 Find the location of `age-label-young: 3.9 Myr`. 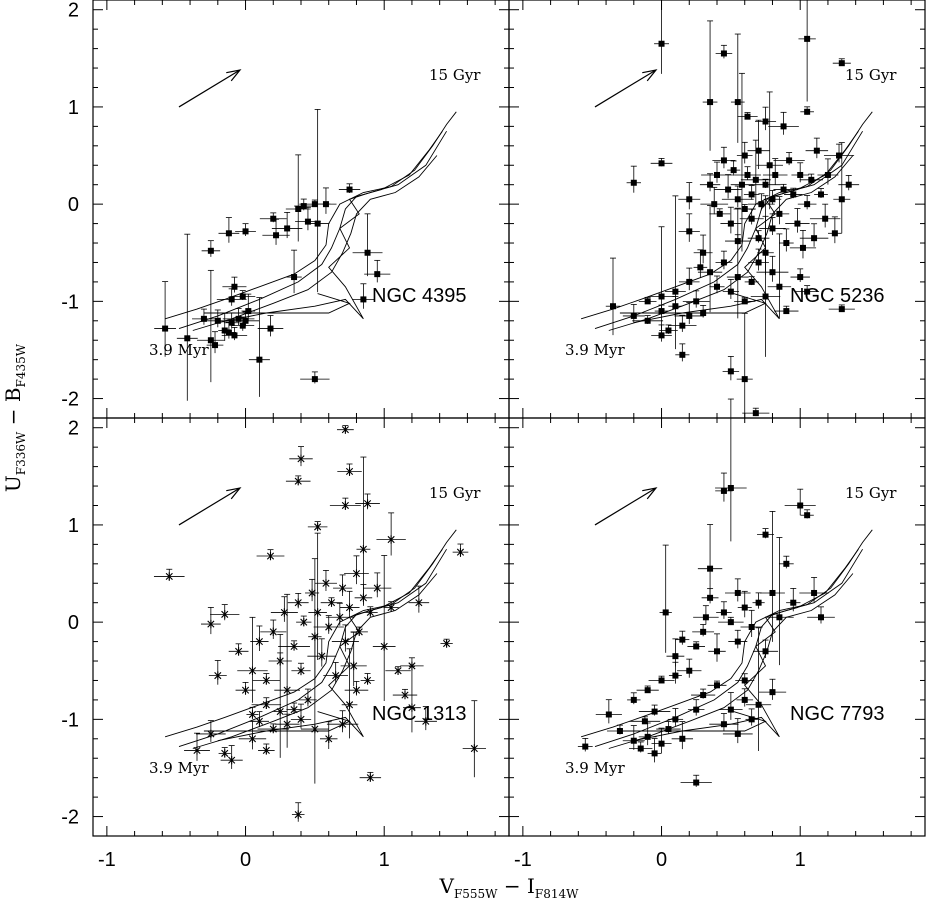

age-label-young: 3.9 Myr is located at coordinates (179, 350).